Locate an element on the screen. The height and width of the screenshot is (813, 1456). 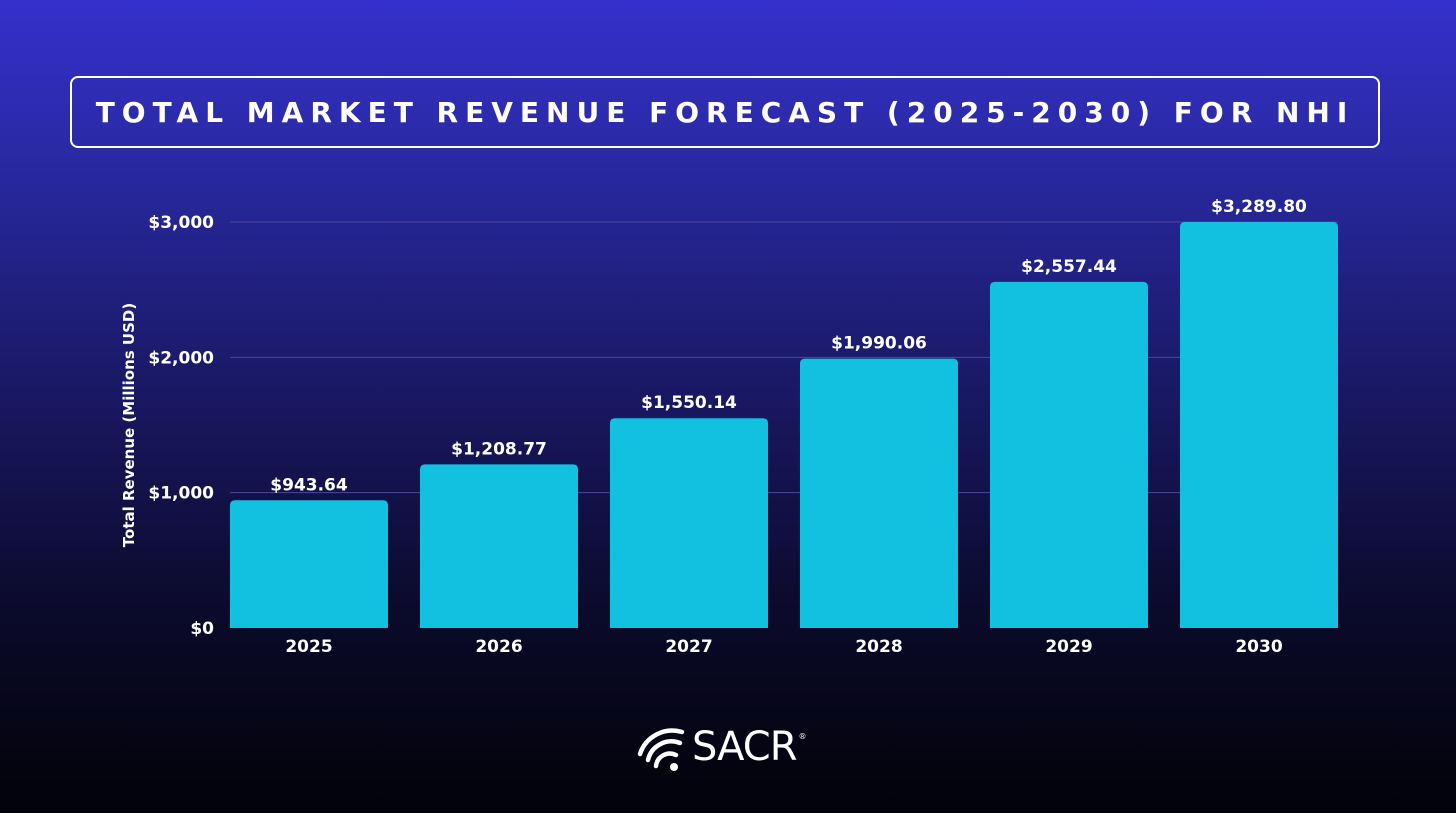
sacr-logo: SACR ® is located at coordinates (721, 747).